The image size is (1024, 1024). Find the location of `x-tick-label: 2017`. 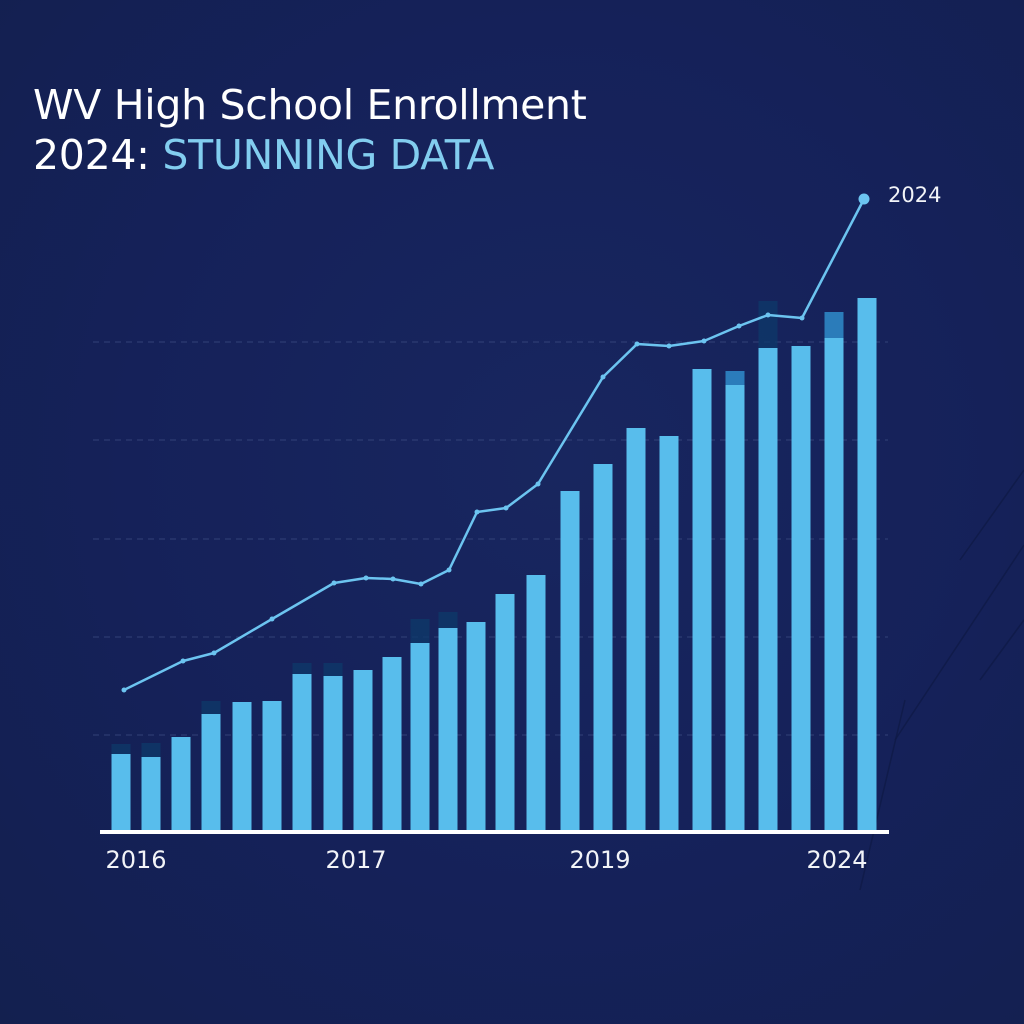

x-tick-label: 2017 is located at coordinates (356, 860).